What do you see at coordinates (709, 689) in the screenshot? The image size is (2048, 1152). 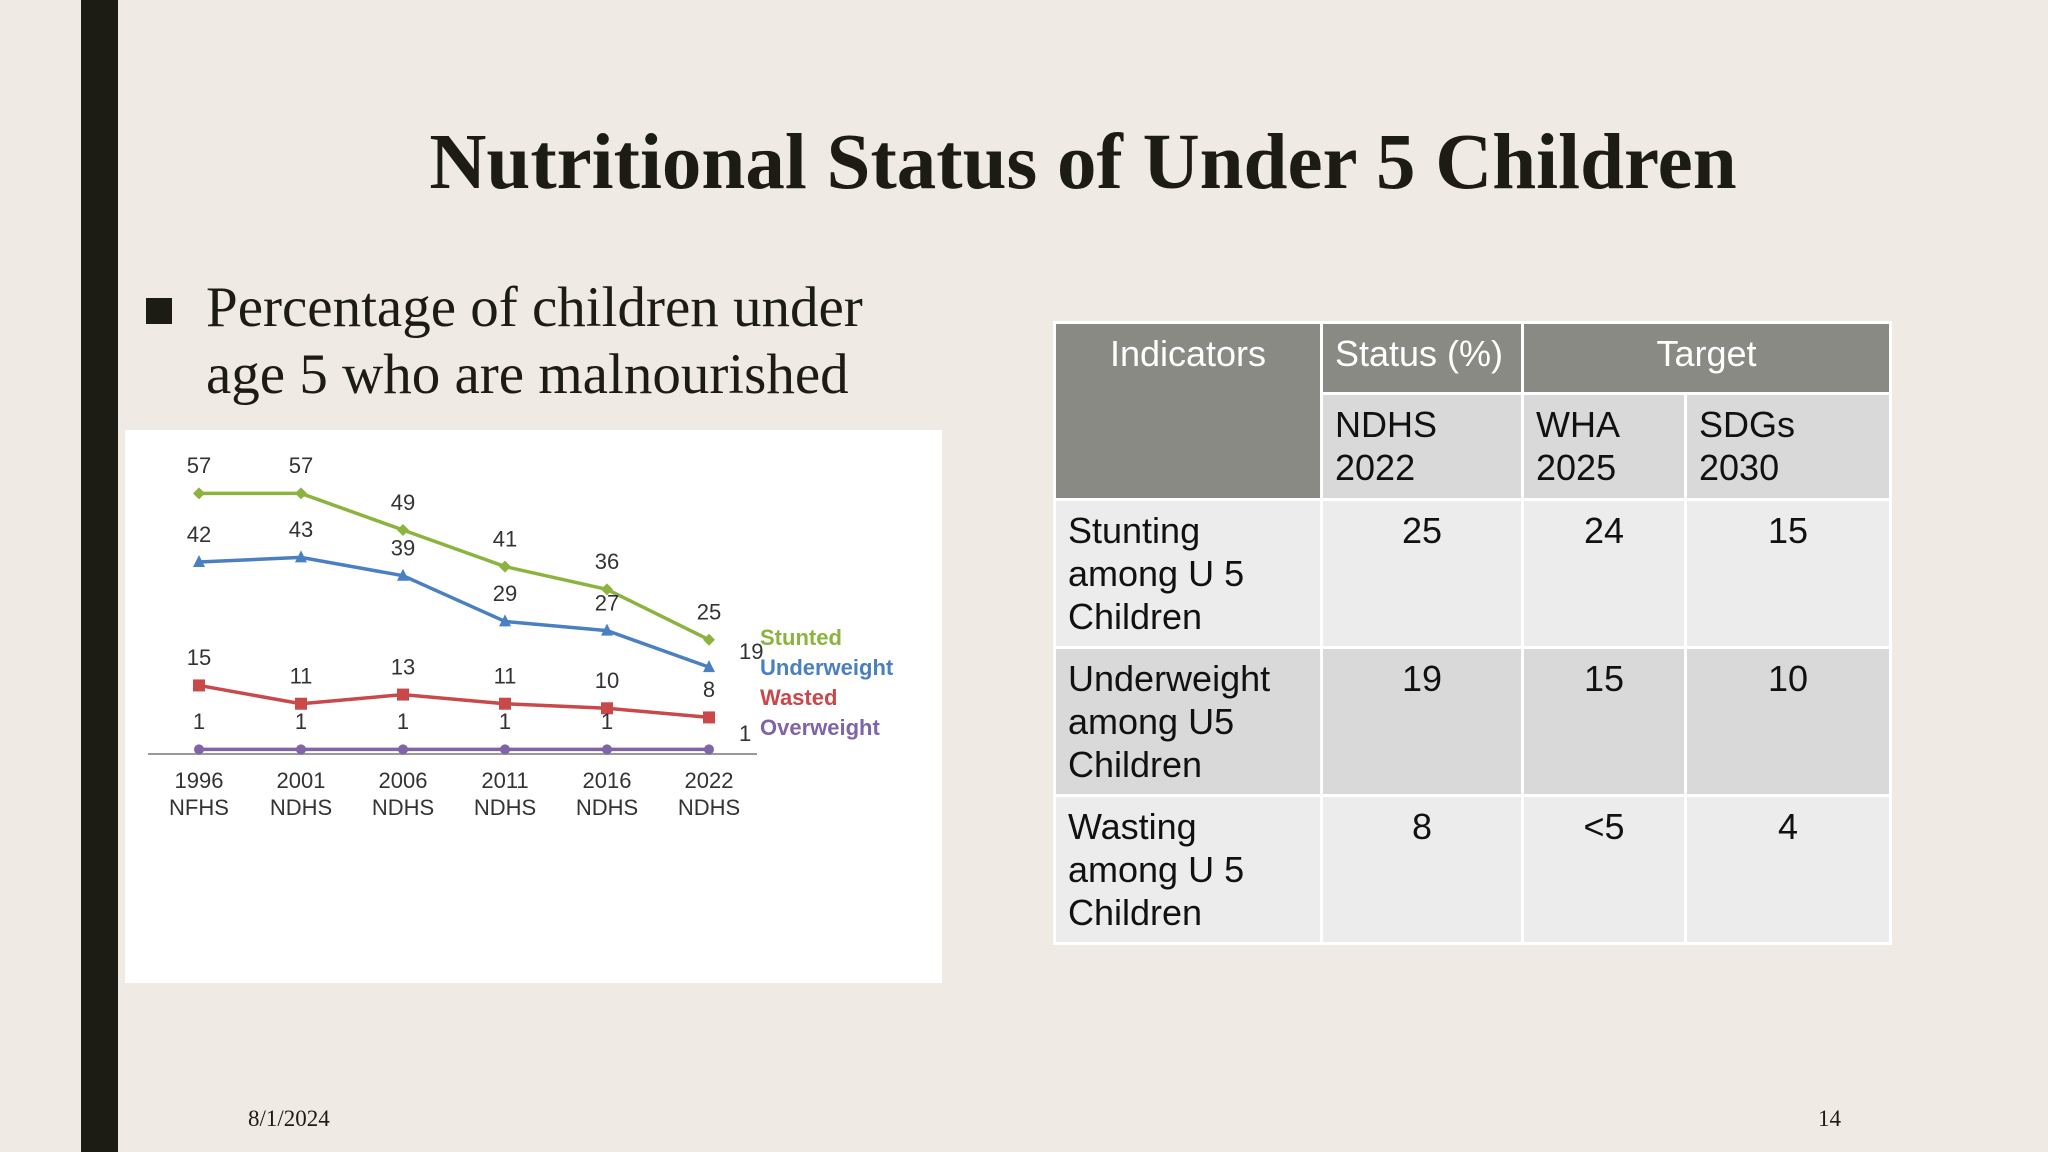 I see `data-label: 8` at bounding box center [709, 689].